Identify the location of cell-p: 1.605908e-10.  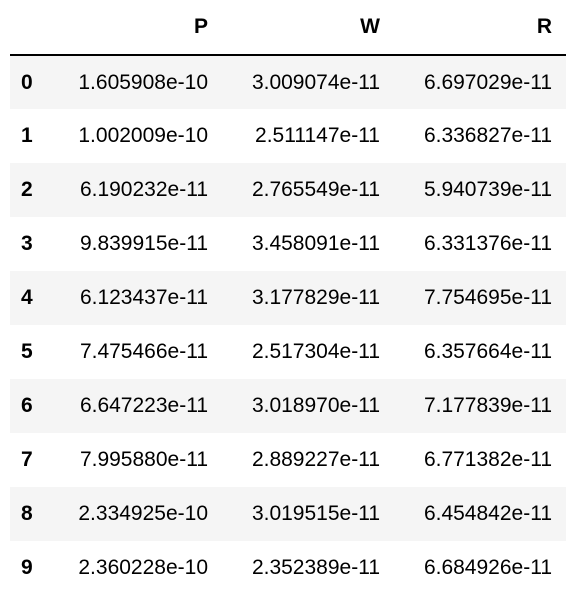
(143, 82).